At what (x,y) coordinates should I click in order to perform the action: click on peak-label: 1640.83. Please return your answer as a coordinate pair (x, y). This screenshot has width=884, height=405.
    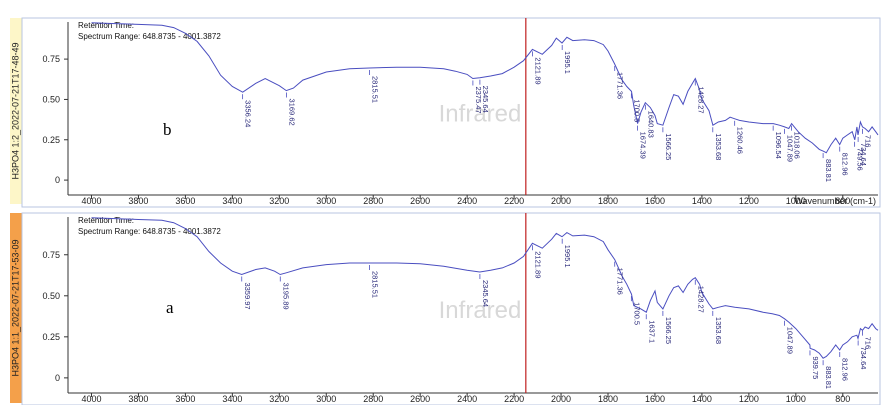
    Looking at the image, I should click on (650, 124).